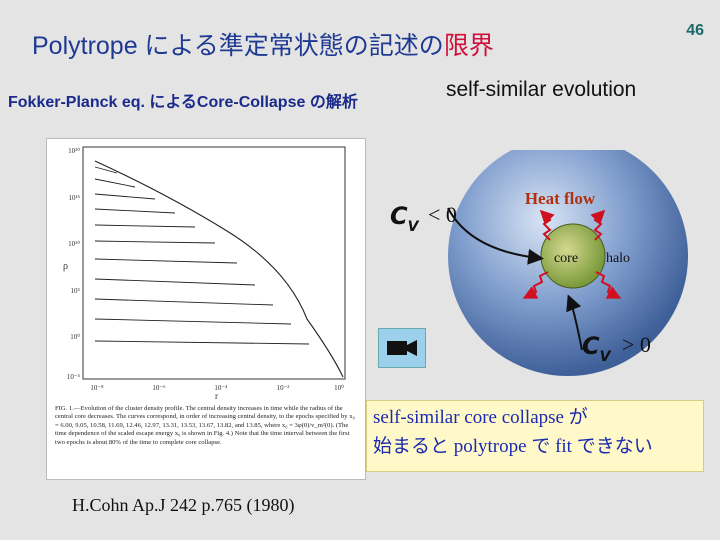 This screenshot has height=540, width=720. Describe the element at coordinates (74, 198) in the screenshot. I see `y-tick-label: 10¹⁵` at that location.